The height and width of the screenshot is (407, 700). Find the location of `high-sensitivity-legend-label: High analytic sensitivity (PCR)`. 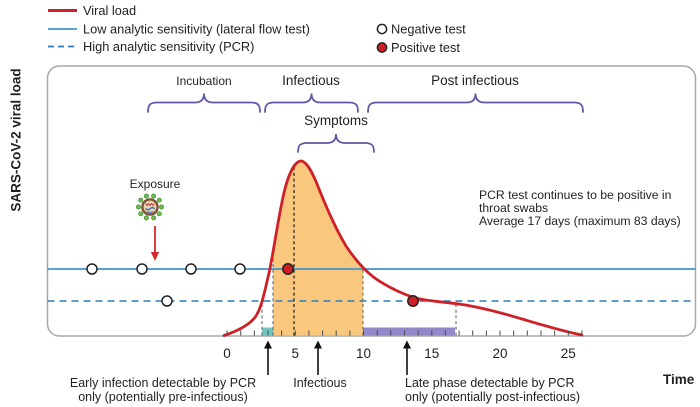

high-sensitivity-legend-label: High analytic sensitivity (PCR) is located at coordinates (168, 46).